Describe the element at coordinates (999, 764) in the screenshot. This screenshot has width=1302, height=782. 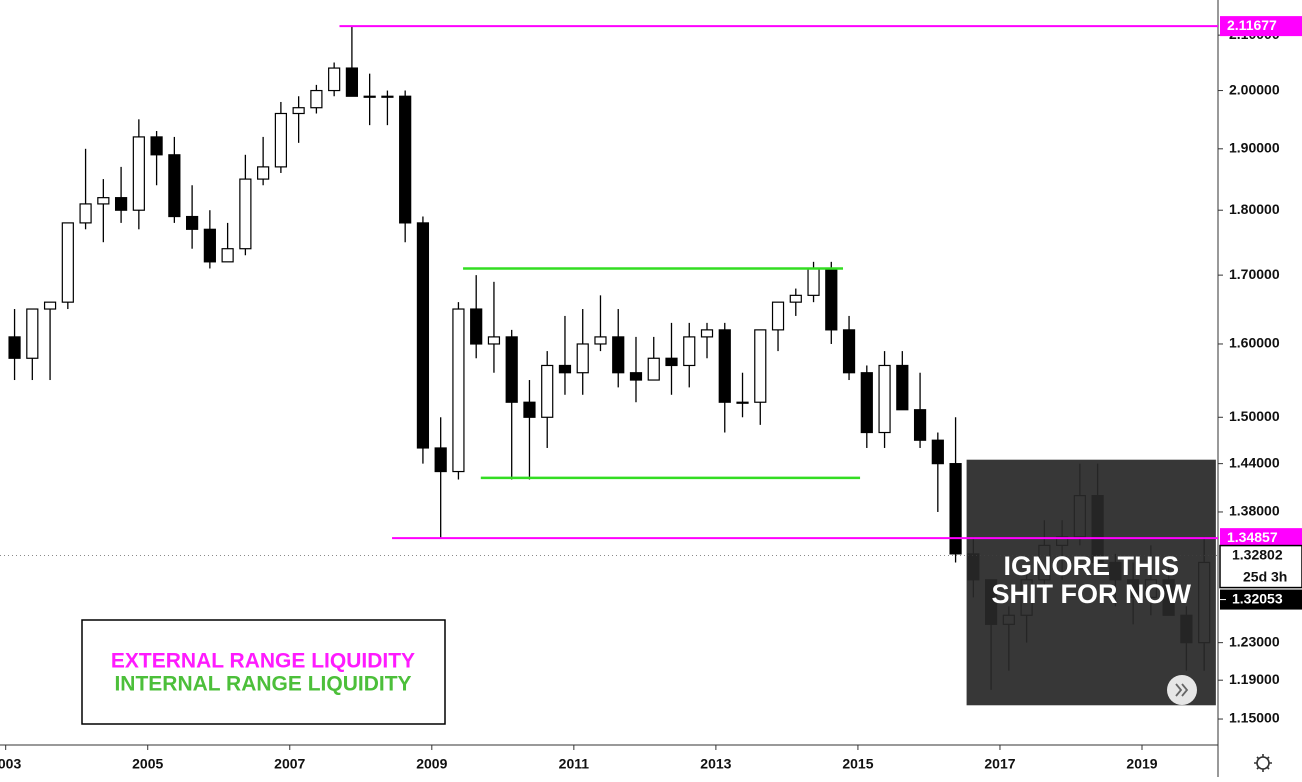
I see `x-tick-label: 2017` at that location.